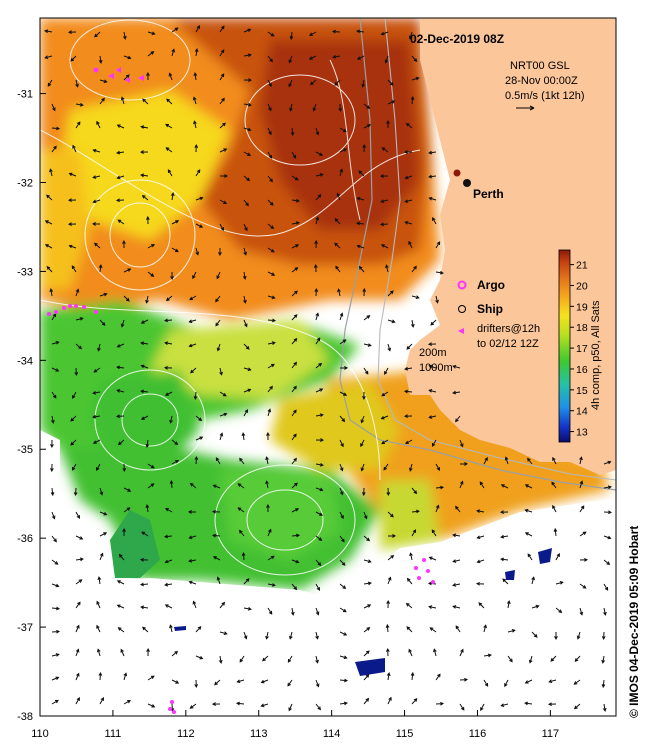 This screenshot has width=659, height=750. What do you see at coordinates (467, 183) in the screenshot?
I see `perth-marker` at bounding box center [467, 183].